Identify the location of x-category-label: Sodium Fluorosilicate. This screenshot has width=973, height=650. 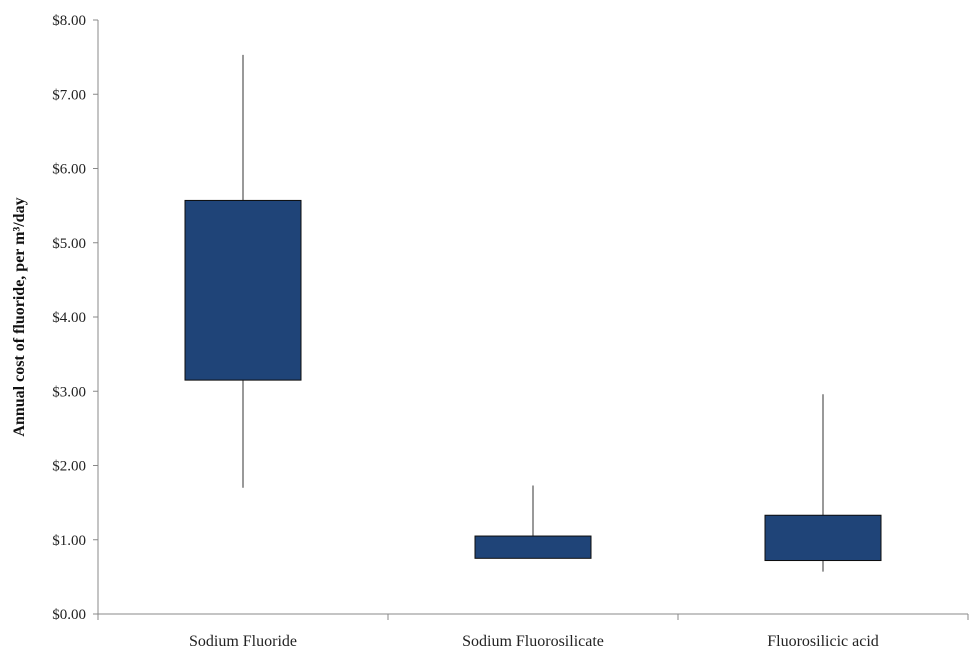
(533, 641).